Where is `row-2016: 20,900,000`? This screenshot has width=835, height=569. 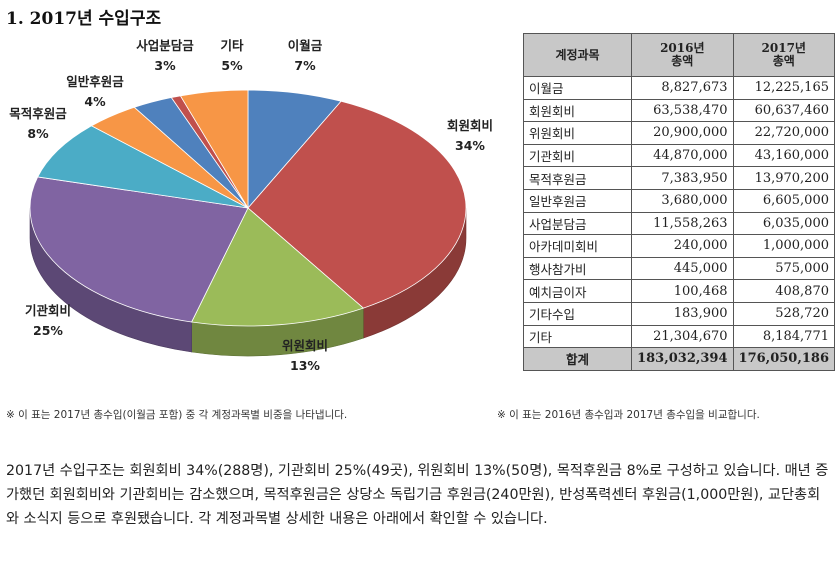 row-2016: 20,900,000 is located at coordinates (682, 133).